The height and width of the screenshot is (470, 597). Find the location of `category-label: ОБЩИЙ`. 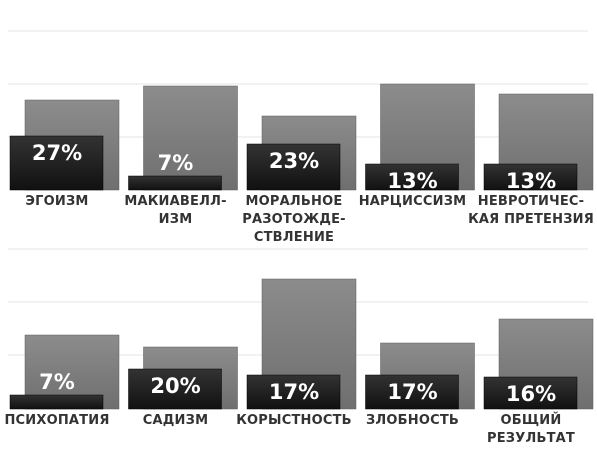

category-label: ОБЩИЙ is located at coordinates (531, 420).